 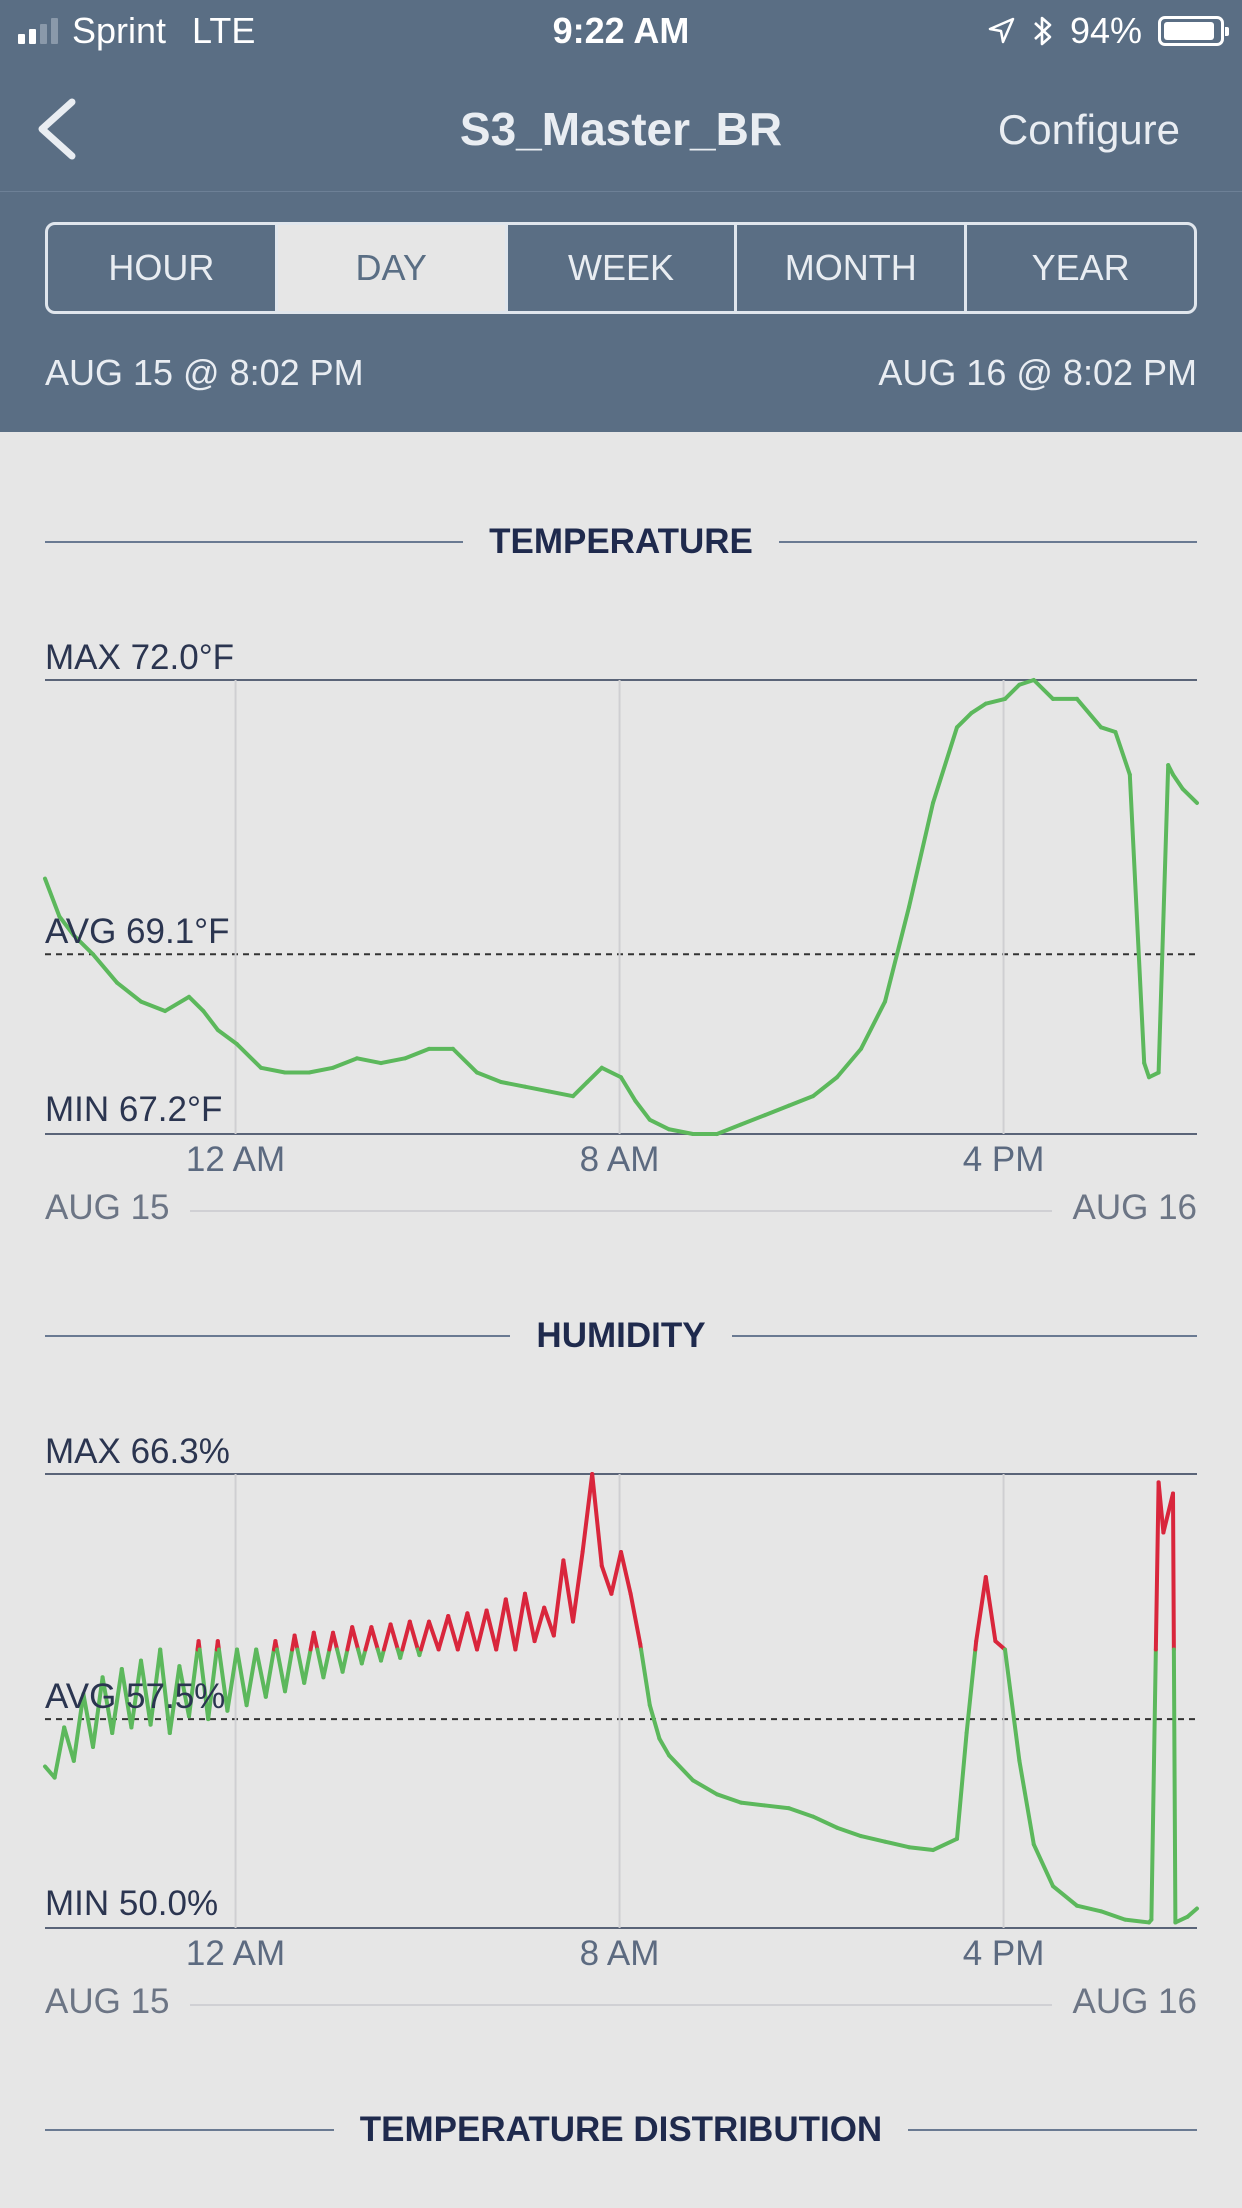 What do you see at coordinates (392, 268) in the screenshot?
I see `segment-day: DAY` at bounding box center [392, 268].